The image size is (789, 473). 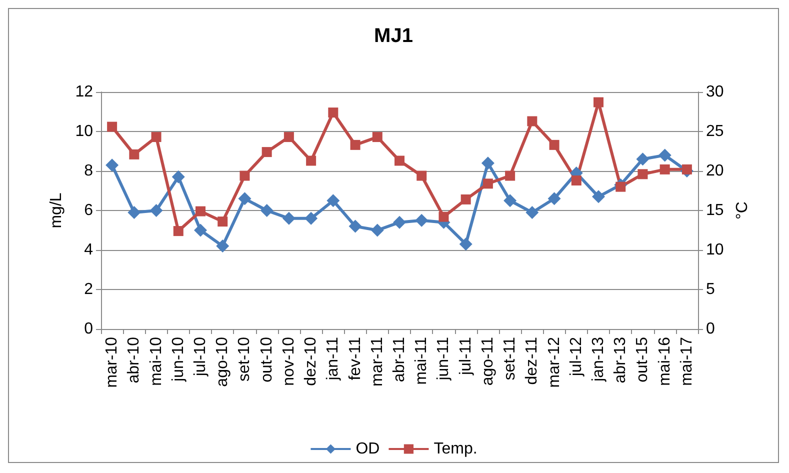 I want to click on x-tick-label: abr-13, so click(x=621, y=360).